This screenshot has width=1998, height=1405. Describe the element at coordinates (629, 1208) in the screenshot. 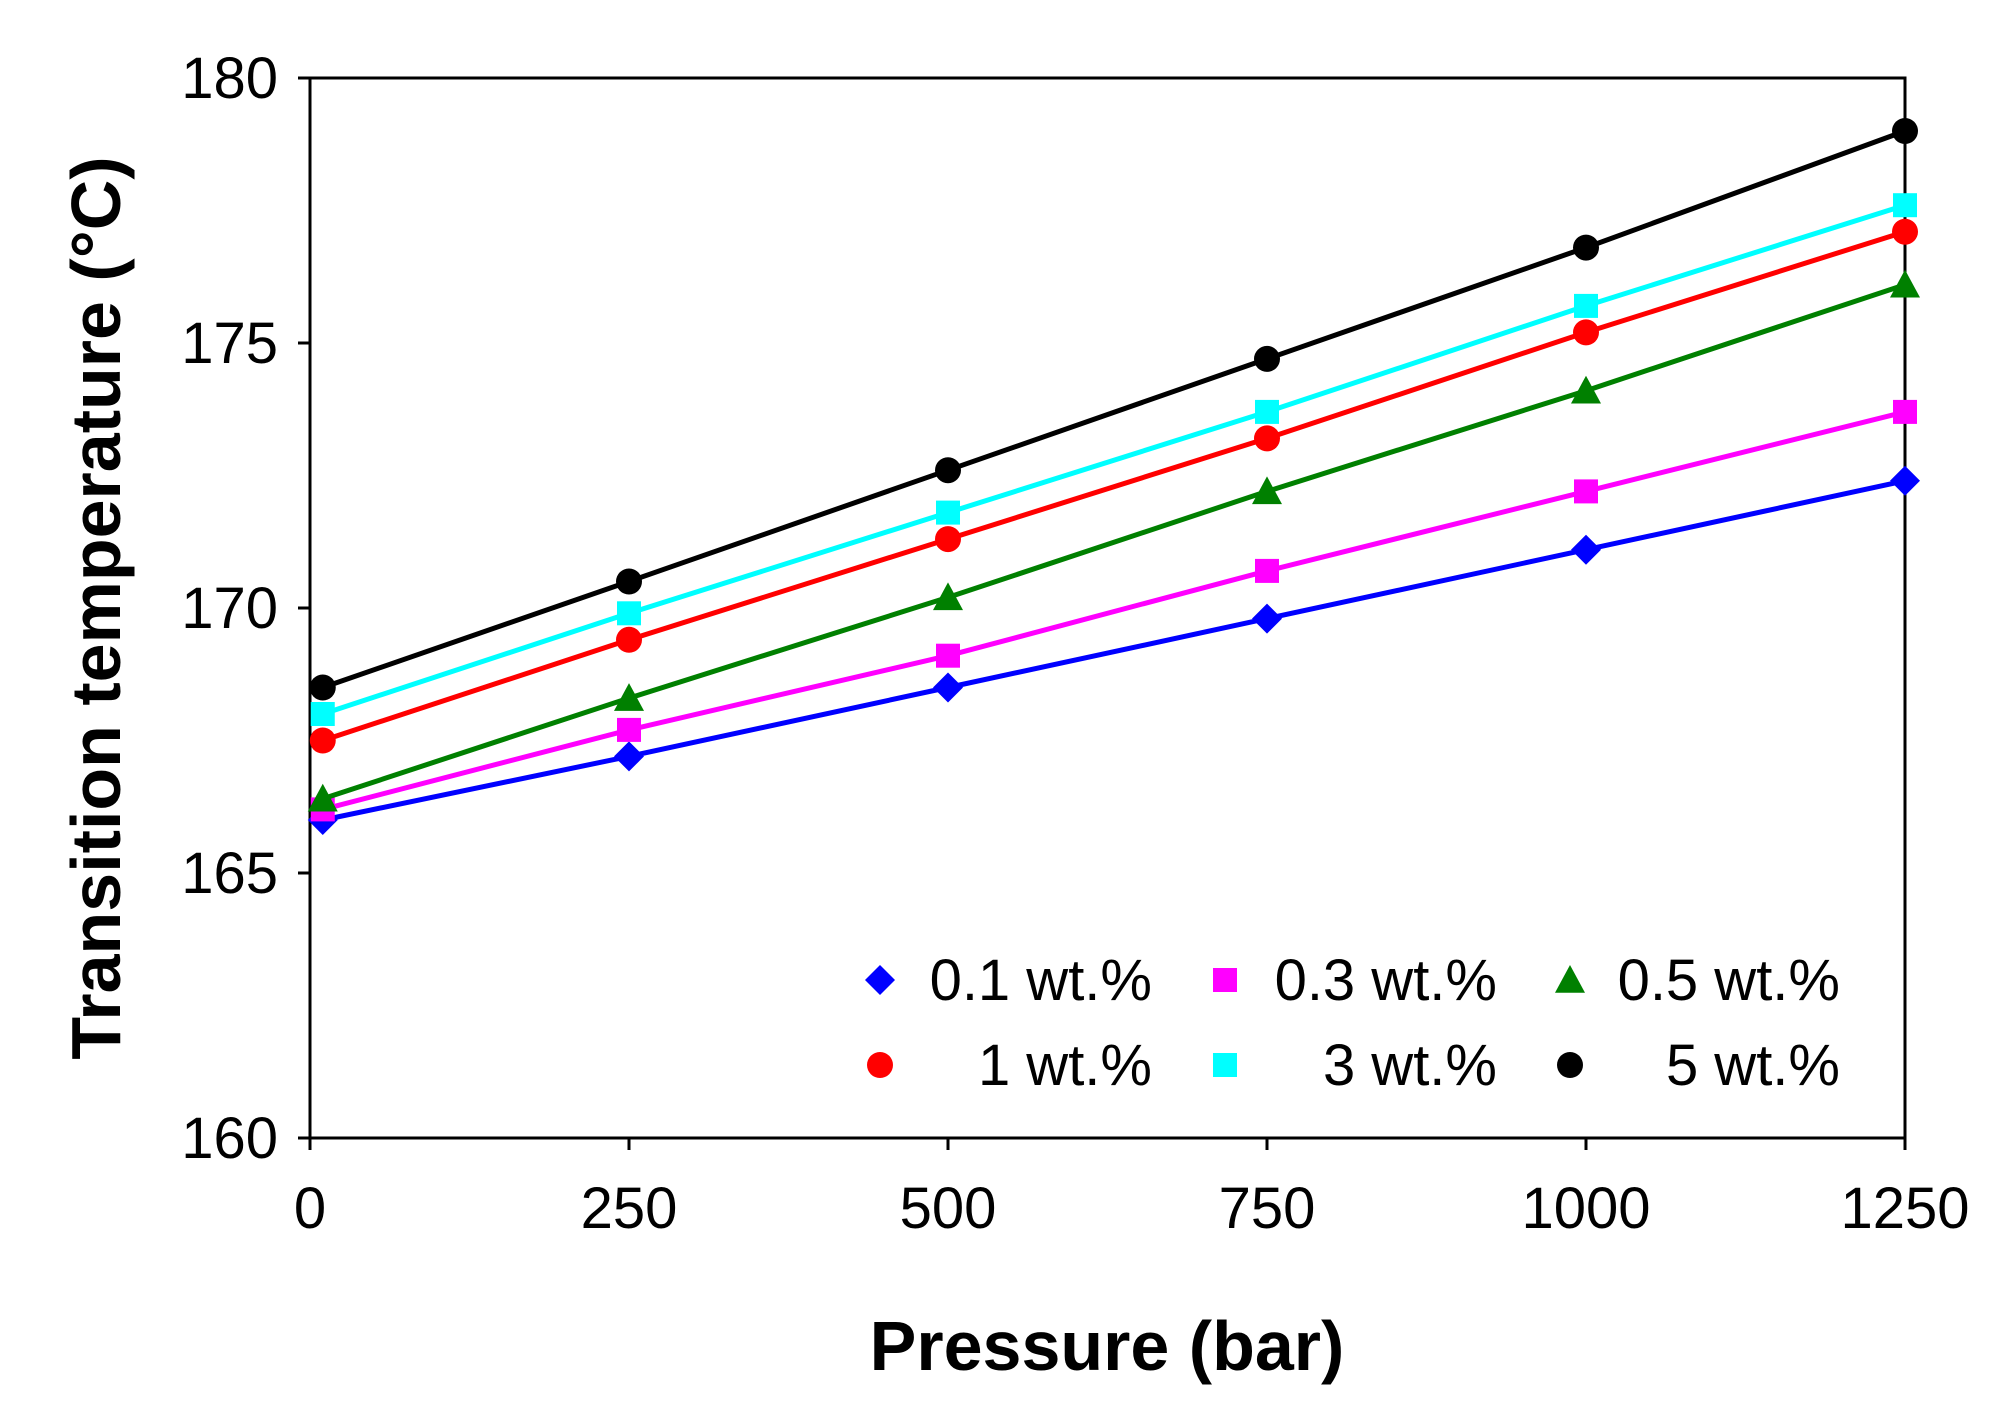

I see `x-tick-label: 250` at that location.